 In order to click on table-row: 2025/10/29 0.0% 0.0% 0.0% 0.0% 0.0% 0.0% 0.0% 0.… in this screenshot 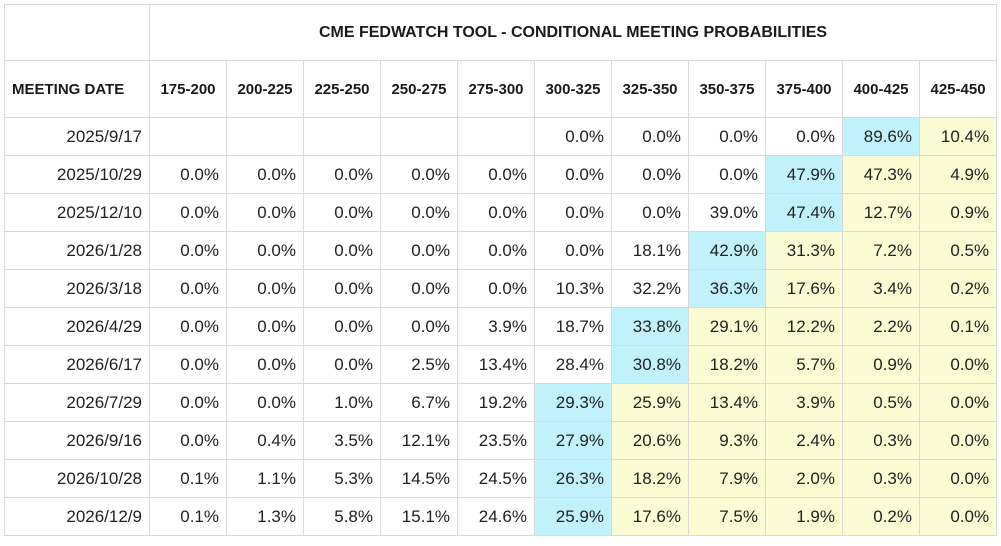, I will do `click(501, 174)`.